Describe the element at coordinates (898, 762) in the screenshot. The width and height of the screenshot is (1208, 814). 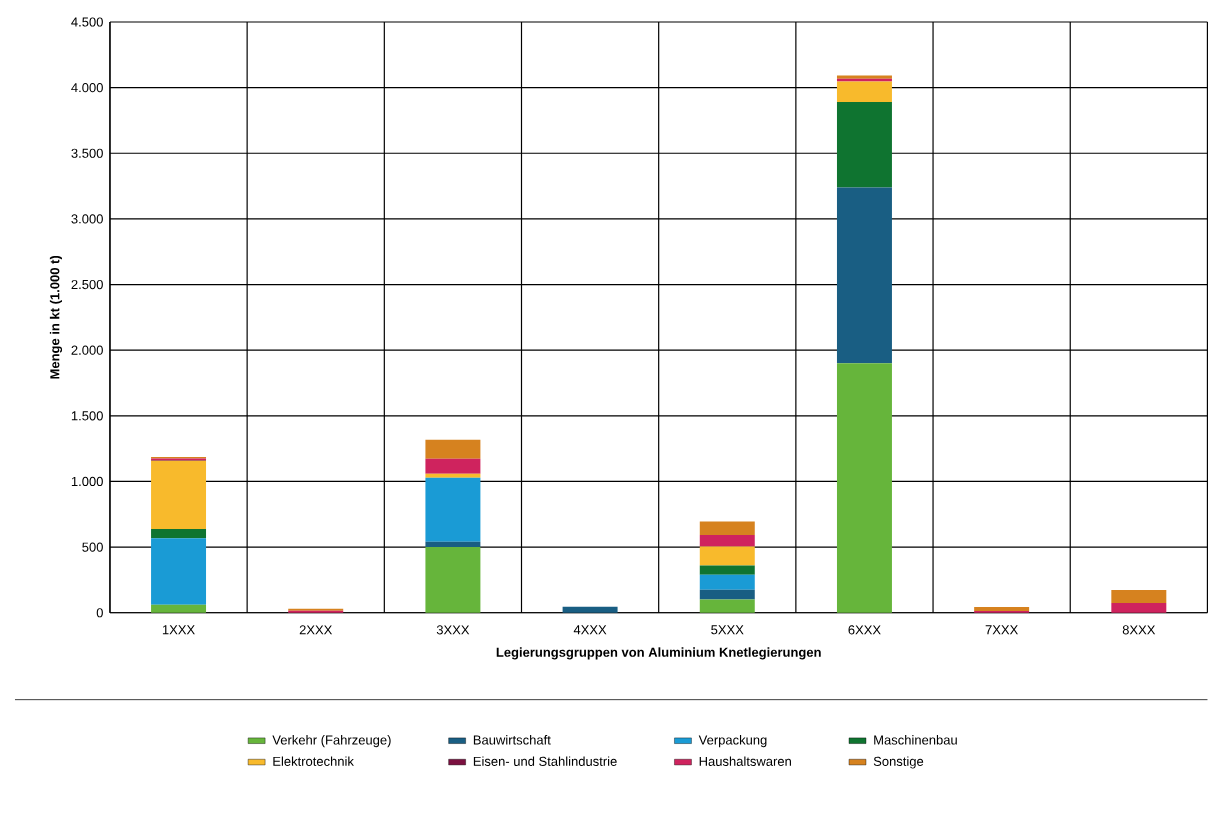
I see `legend-label: Sonstige` at that location.